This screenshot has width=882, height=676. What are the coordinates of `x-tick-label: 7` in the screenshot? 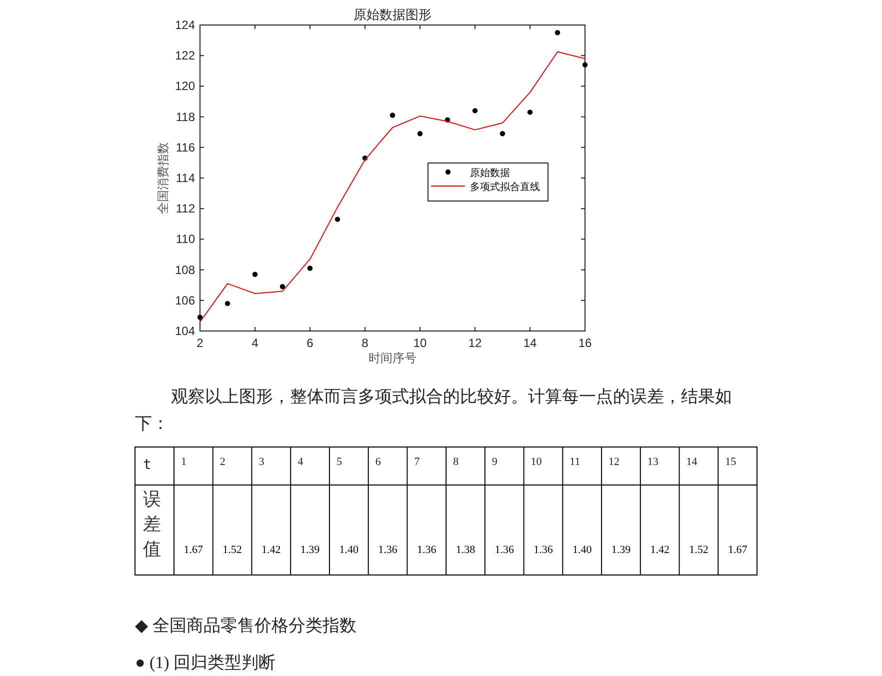 It's located at (417, 462).